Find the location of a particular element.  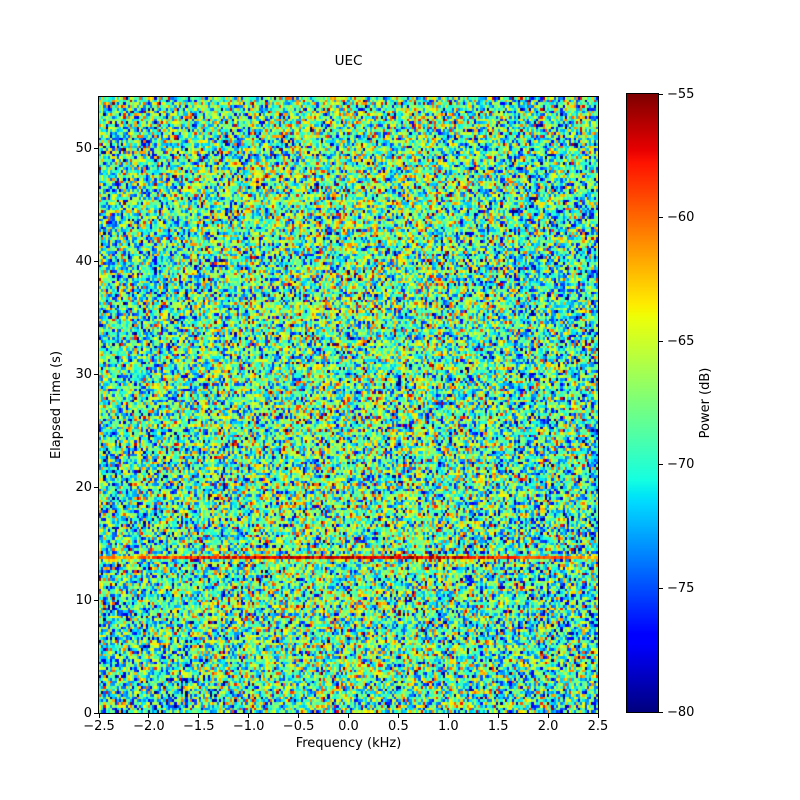

x-tick-label: 0.0 is located at coordinates (348, 726).